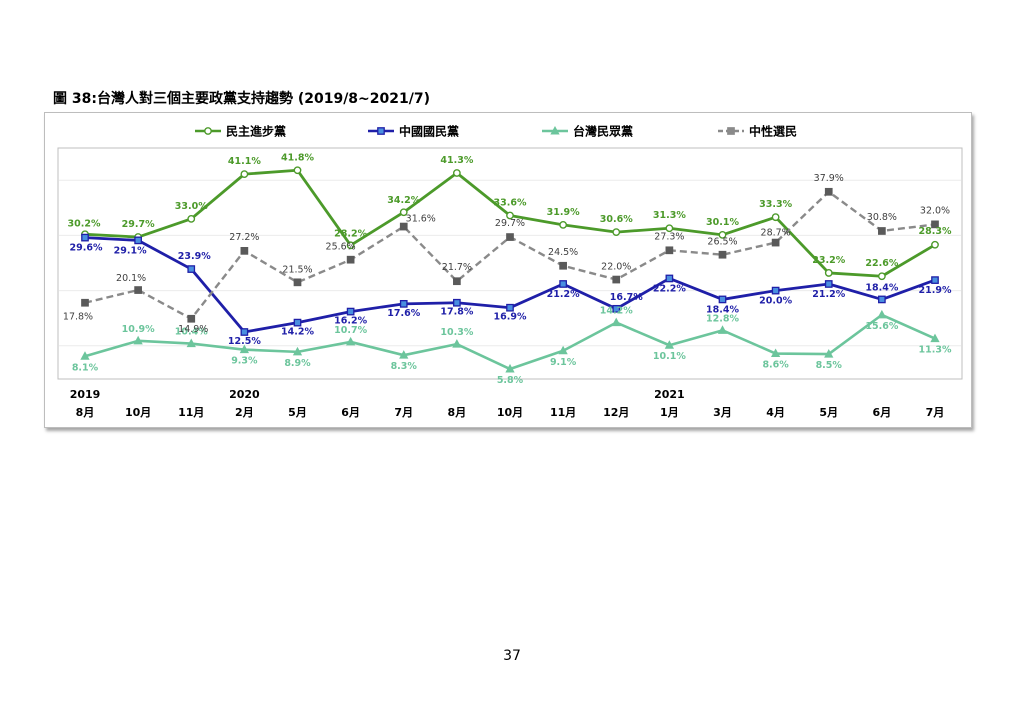  What do you see at coordinates (510, 380) in the screenshot?
I see `data-label: 5.8%` at bounding box center [510, 380].